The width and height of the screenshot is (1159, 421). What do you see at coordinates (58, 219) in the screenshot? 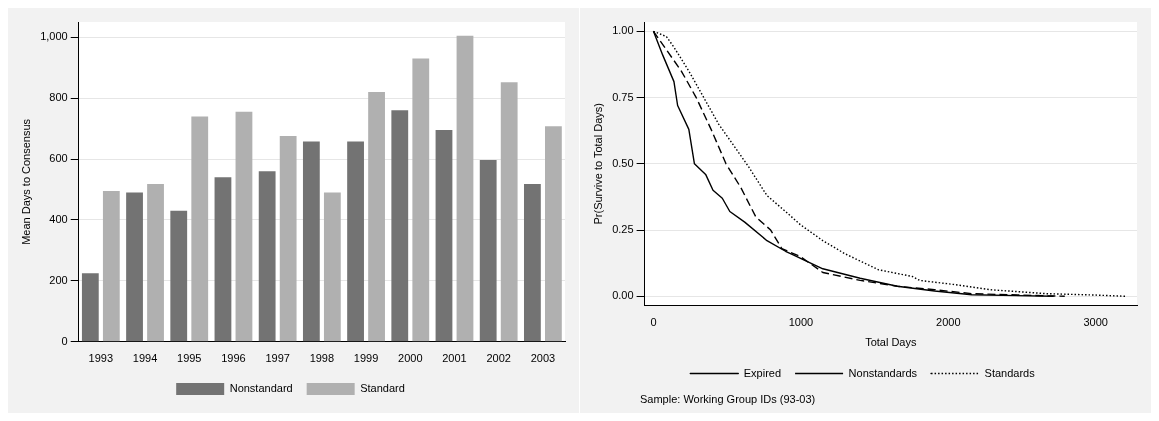
I see `y-tick-label: 400` at bounding box center [58, 219].